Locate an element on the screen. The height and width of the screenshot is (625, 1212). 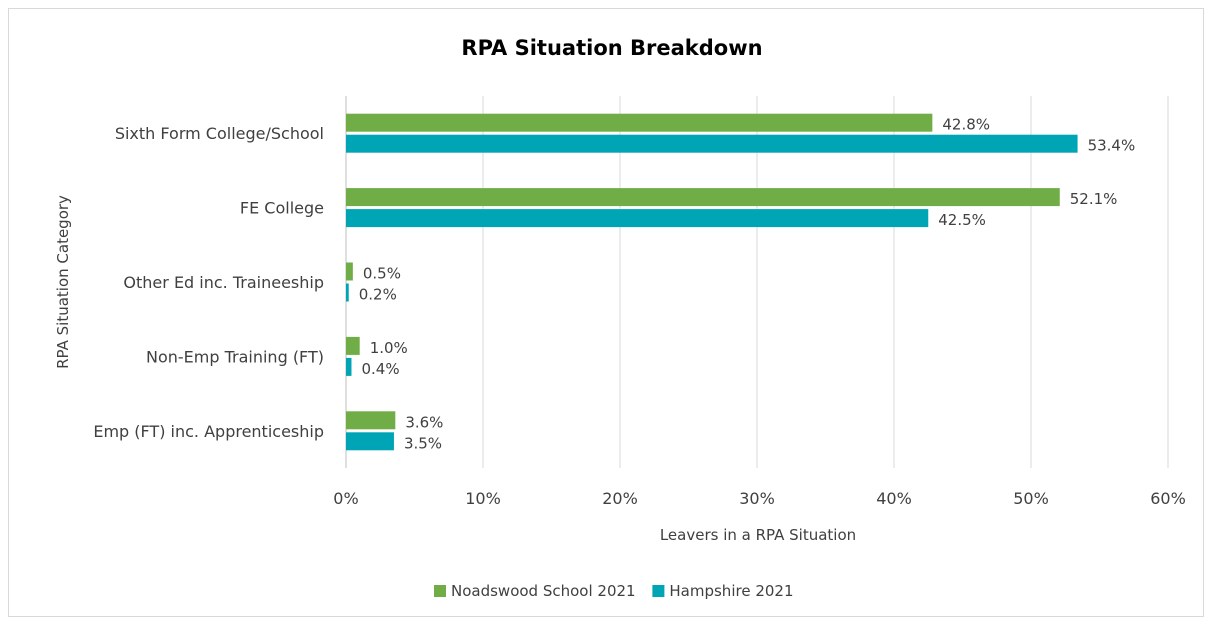
x-tick-label: 10% is located at coordinates (483, 498).